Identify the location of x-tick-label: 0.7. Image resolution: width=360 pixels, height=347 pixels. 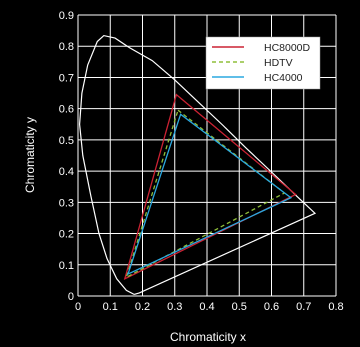
(303, 307).